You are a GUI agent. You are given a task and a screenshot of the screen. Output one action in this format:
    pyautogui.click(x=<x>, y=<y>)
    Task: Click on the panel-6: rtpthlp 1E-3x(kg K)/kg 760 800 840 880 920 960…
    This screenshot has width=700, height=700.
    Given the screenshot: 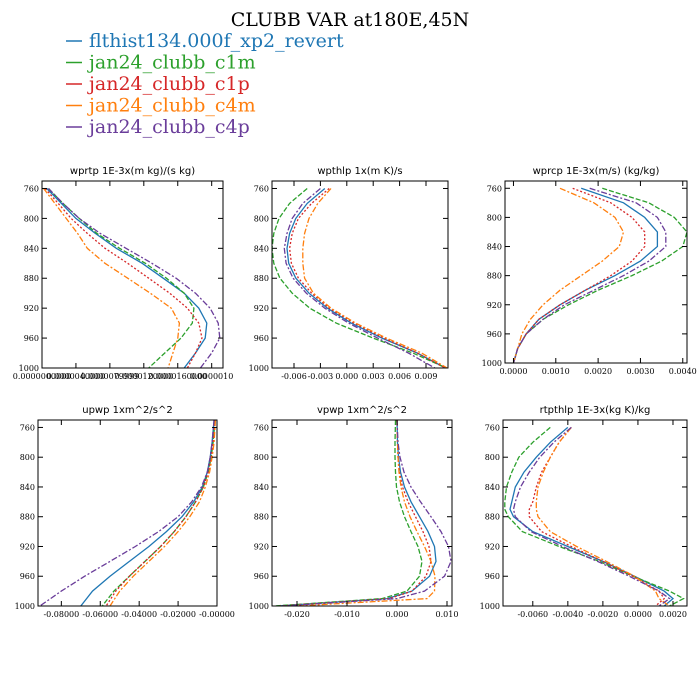 What is the action you would take?
    pyautogui.click(x=584, y=512)
    